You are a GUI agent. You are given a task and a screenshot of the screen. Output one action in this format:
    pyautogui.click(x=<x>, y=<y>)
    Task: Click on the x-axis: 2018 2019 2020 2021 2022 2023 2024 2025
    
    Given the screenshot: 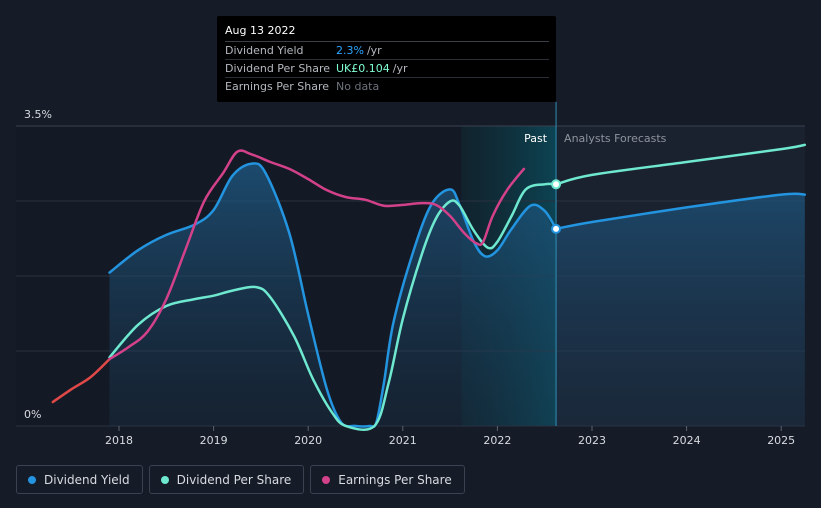 What is the action you would take?
    pyautogui.click(x=450, y=436)
    